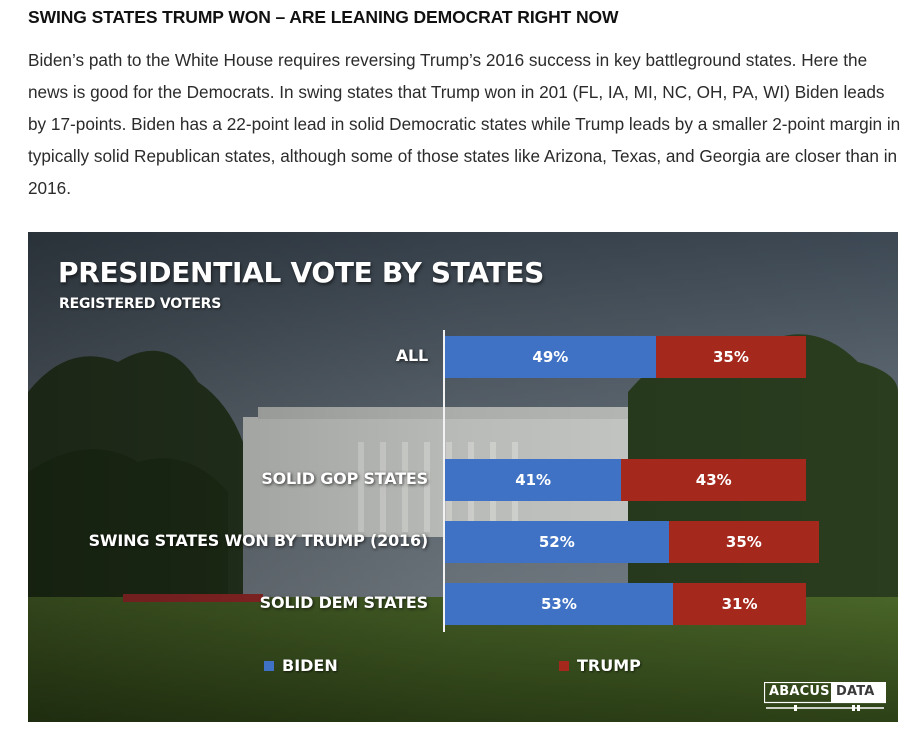  What do you see at coordinates (258, 540) in the screenshot?
I see `category-label: SWING STATES WON BY TRUMP (2016)` at bounding box center [258, 540].